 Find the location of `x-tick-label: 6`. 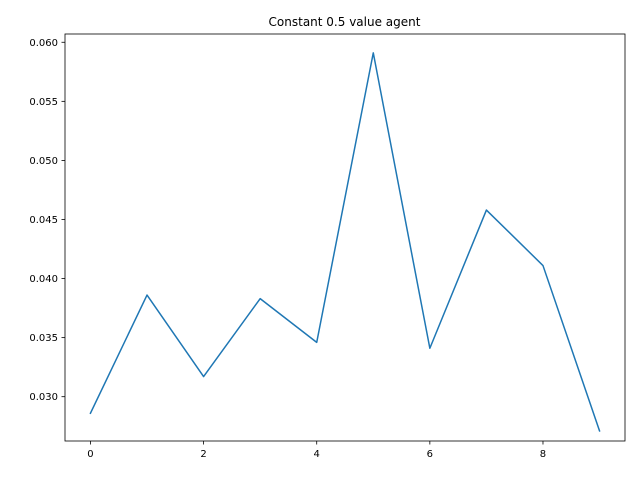

x-tick-label: 6 is located at coordinates (430, 454).